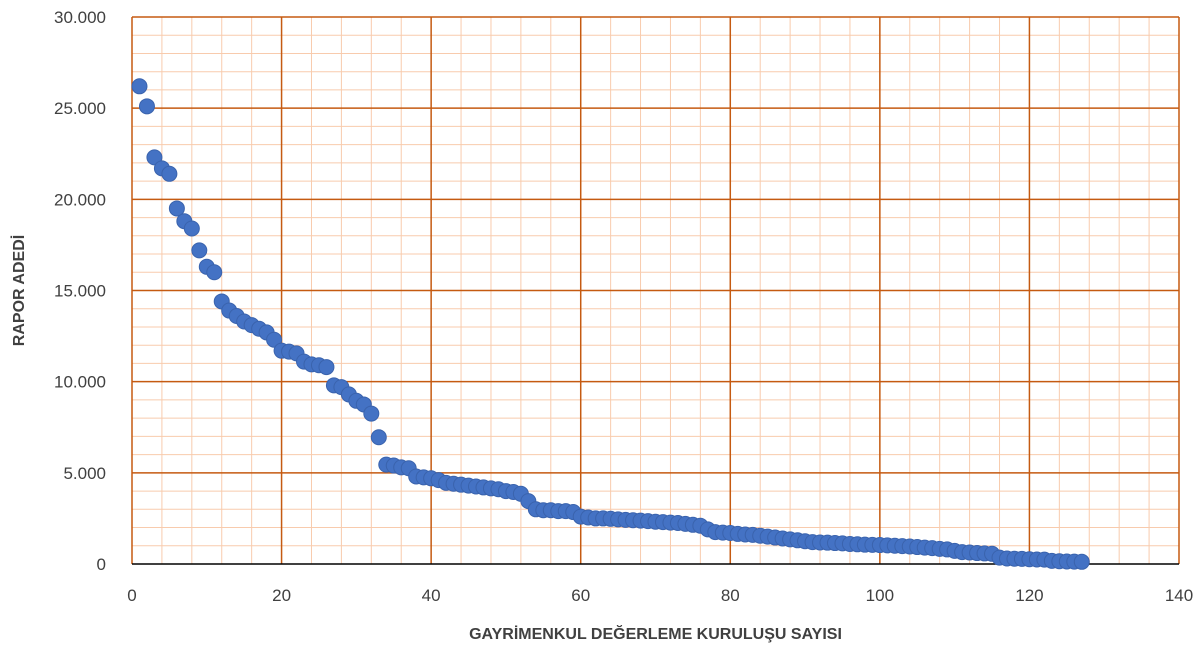  Describe the element at coordinates (84, 473) in the screenshot. I see `y-tick-label: 5.000` at that location.